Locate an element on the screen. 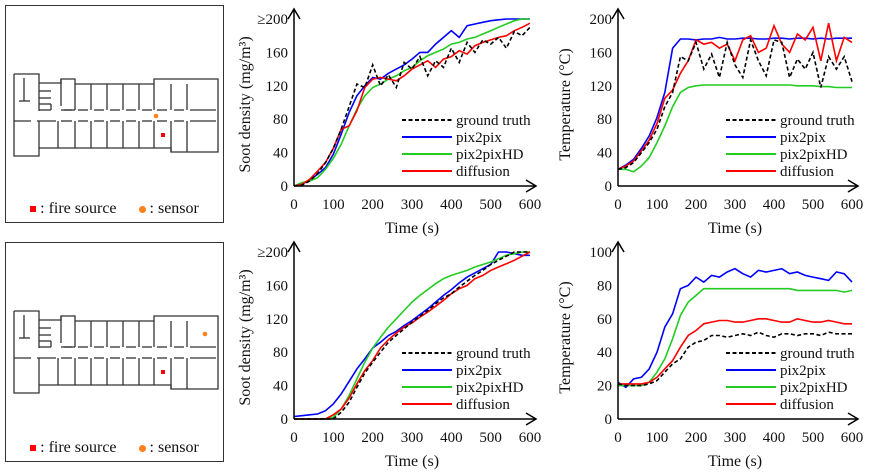 The height and width of the screenshot is (475, 870). fire-source-icon is located at coordinates (33, 448).